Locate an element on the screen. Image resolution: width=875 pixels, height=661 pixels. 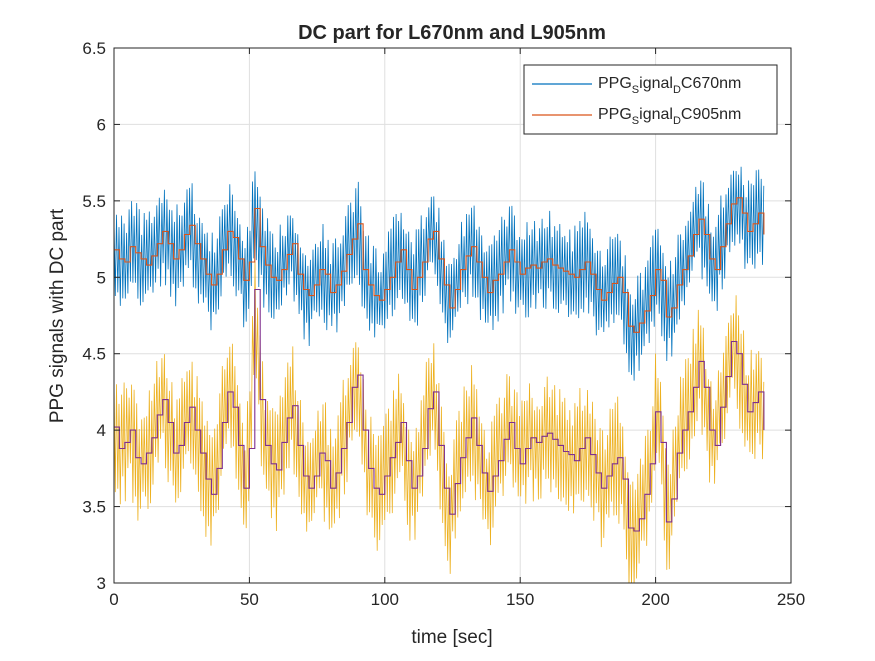
y-tick-label: 4 is located at coordinates (101, 430).